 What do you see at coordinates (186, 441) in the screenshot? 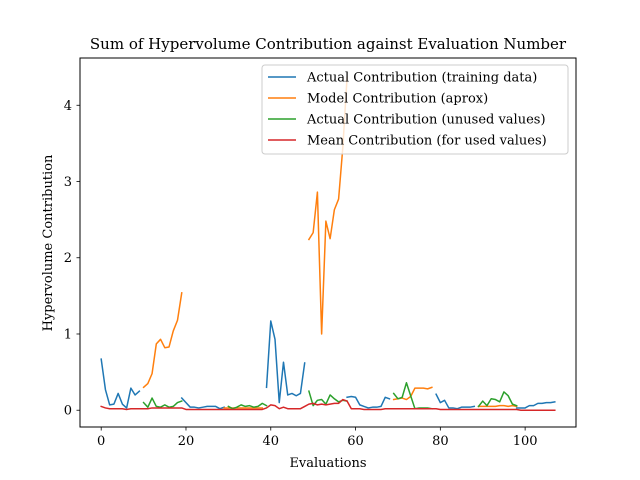
I see `x-tick-label: 20` at bounding box center [186, 441].